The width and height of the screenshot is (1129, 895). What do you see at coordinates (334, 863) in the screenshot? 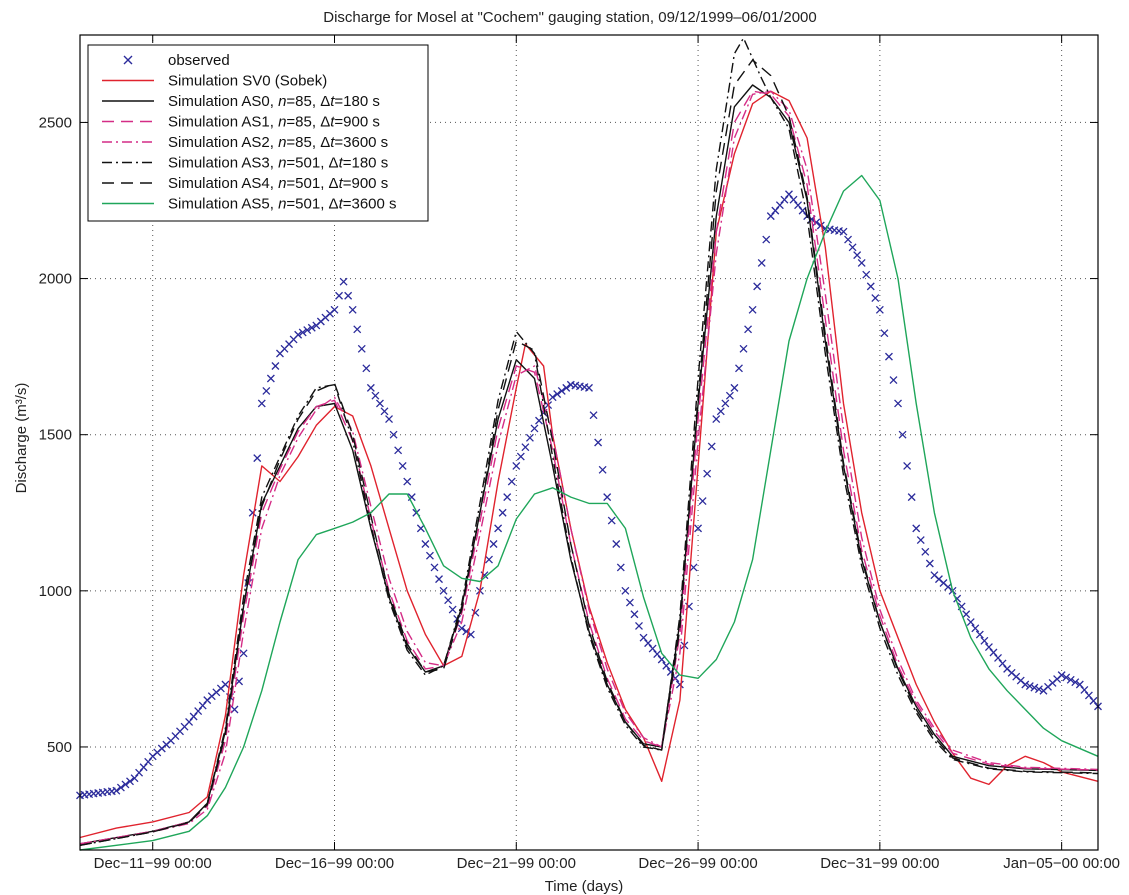
I see `x-tick-label: Dec−16−99 00:00` at bounding box center [334, 863].